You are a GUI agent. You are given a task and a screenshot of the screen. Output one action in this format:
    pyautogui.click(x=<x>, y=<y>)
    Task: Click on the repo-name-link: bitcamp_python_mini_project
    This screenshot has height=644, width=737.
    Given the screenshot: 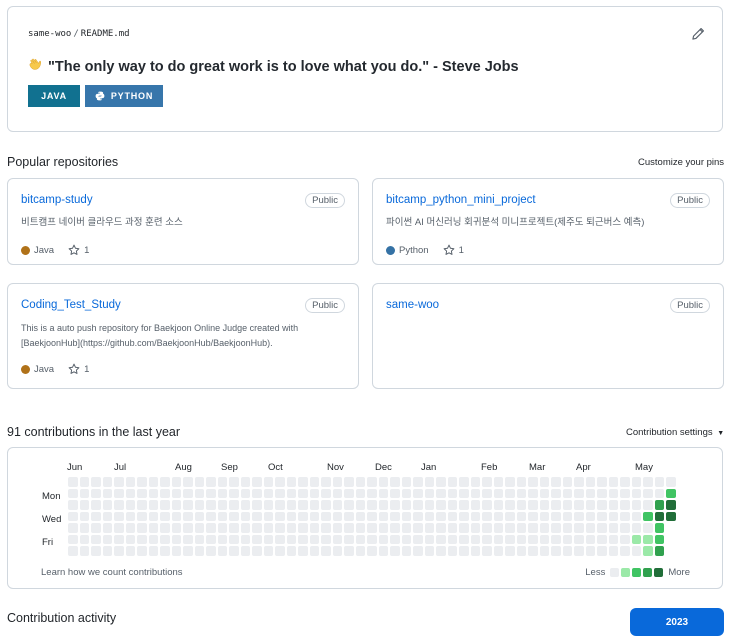 What is the action you would take?
    pyautogui.click(x=461, y=200)
    